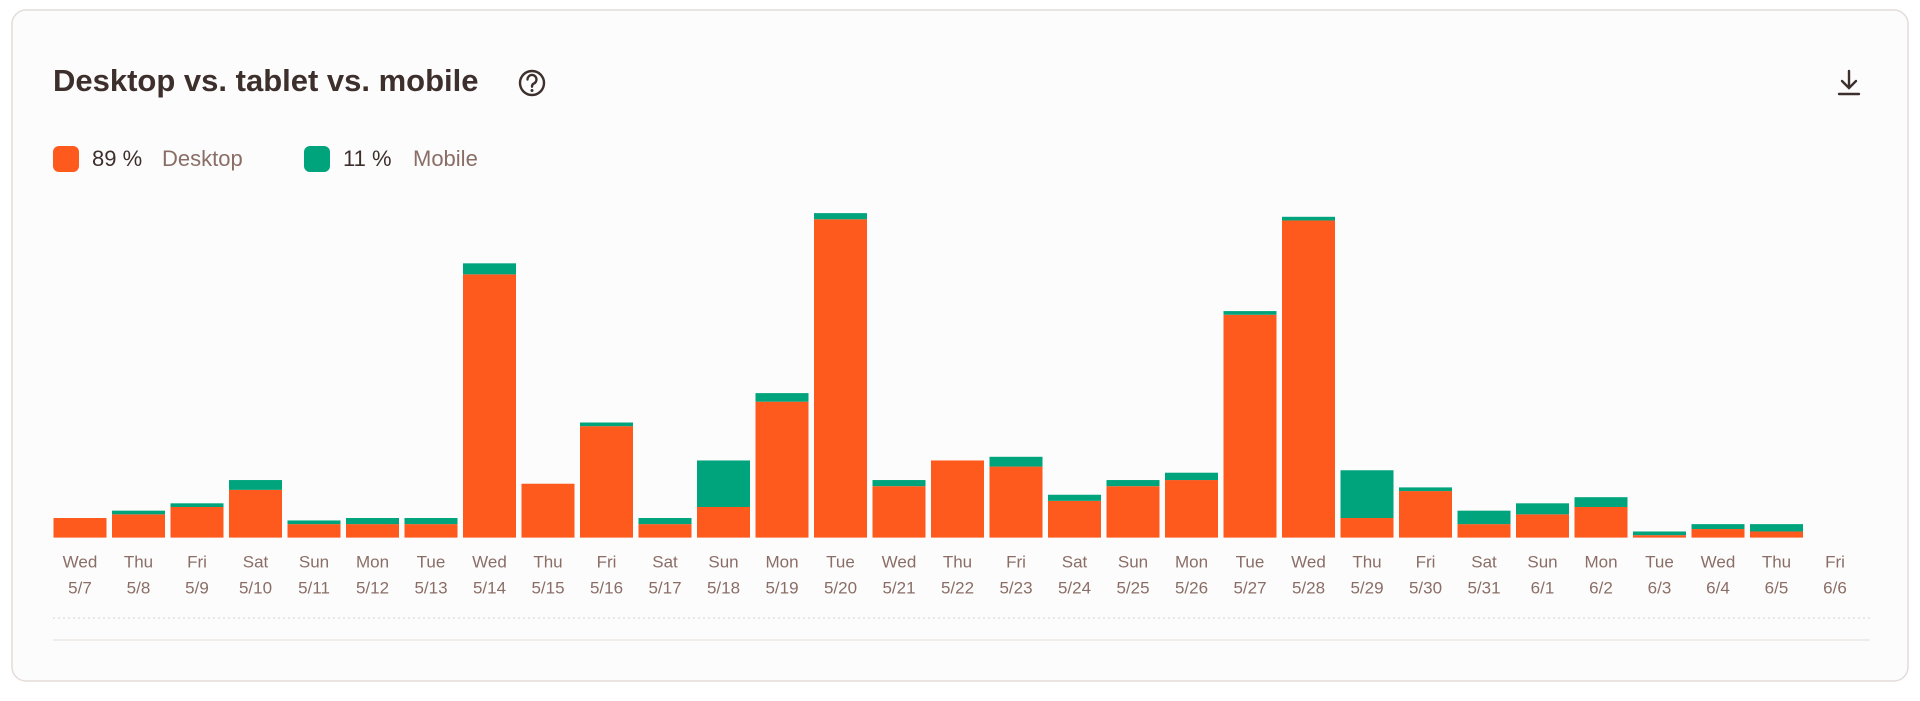 The width and height of the screenshot is (1920, 701). I want to click on x-tick-date: 5/27, so click(1249, 587).